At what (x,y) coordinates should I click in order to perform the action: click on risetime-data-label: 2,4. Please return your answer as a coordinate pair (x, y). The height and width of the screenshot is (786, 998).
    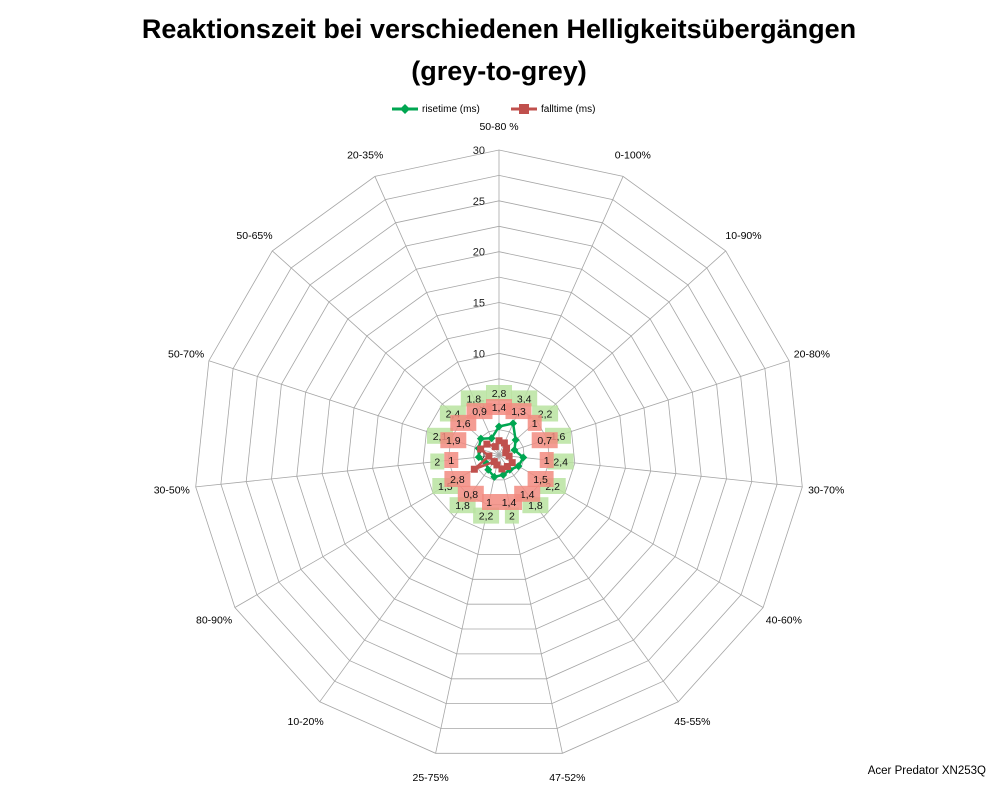
    Looking at the image, I should click on (560, 463).